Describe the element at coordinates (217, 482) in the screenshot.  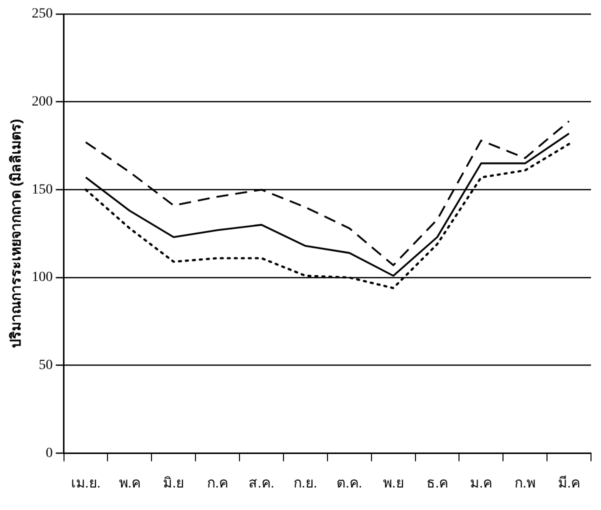
I see `x-tick-label: ก.ค` at that location.